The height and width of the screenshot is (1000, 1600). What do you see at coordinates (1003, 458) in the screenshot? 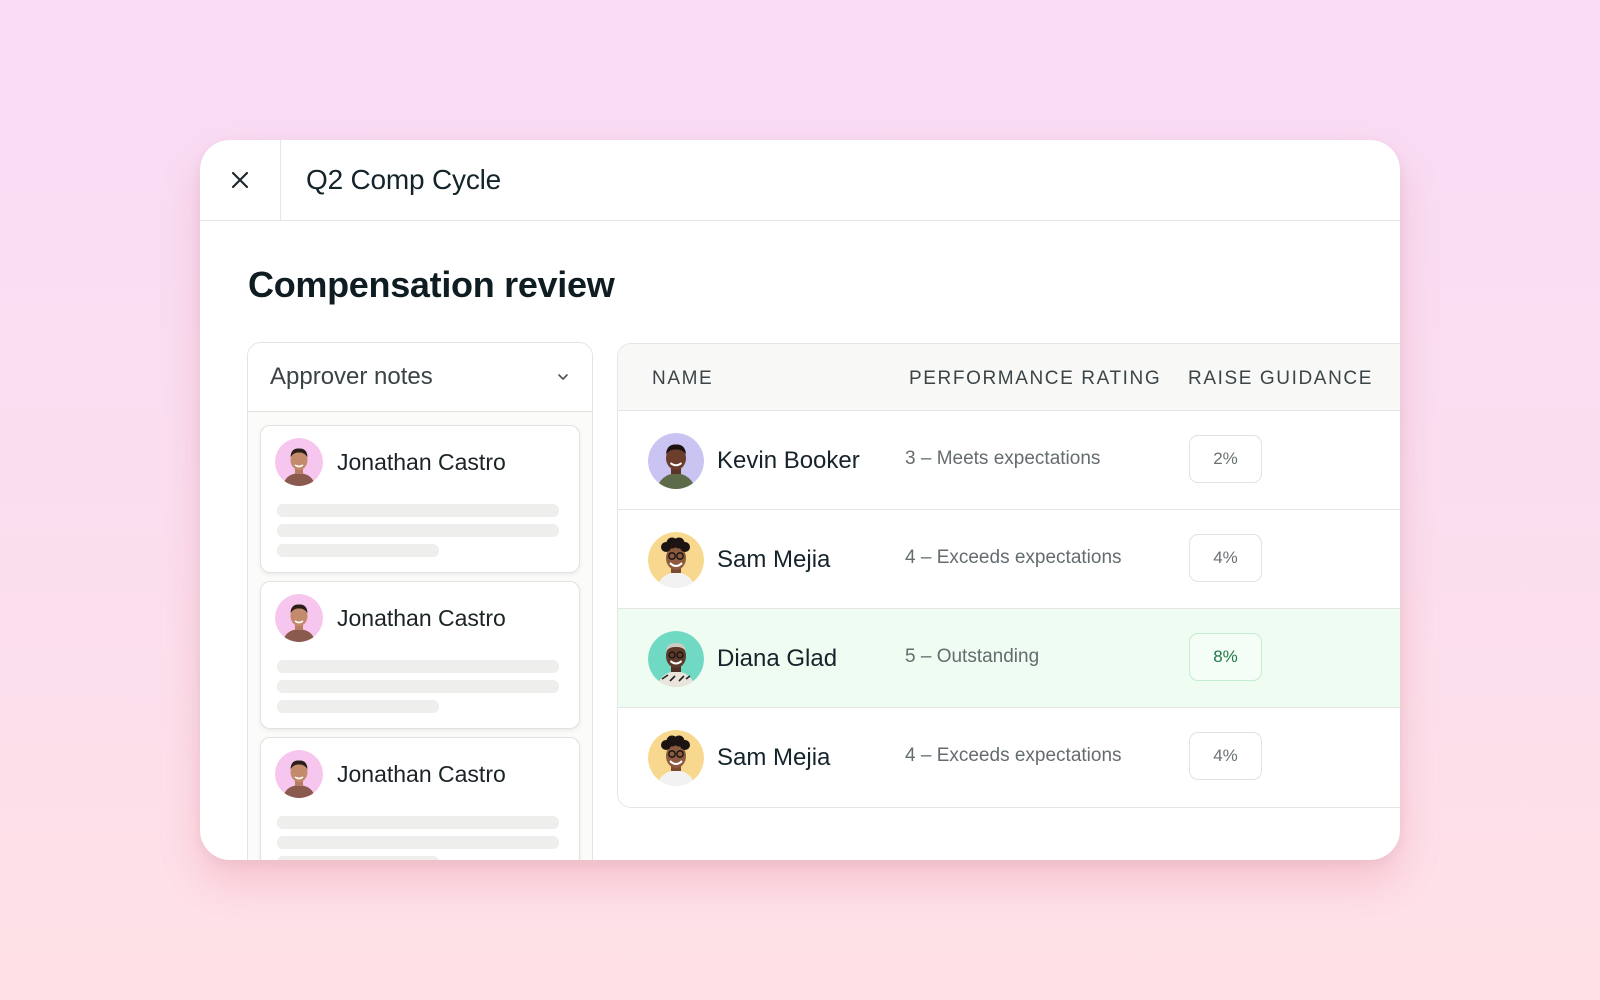
I see `performance-rating: 3 – Meets expectations` at bounding box center [1003, 458].